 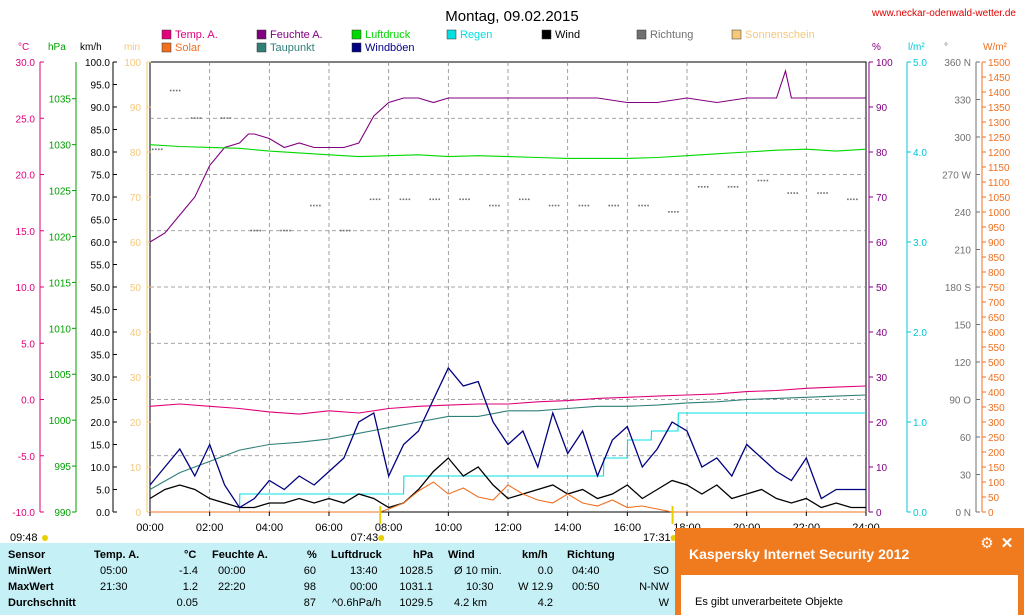 I want to click on solar-tick-label: 400, so click(x=996, y=393).